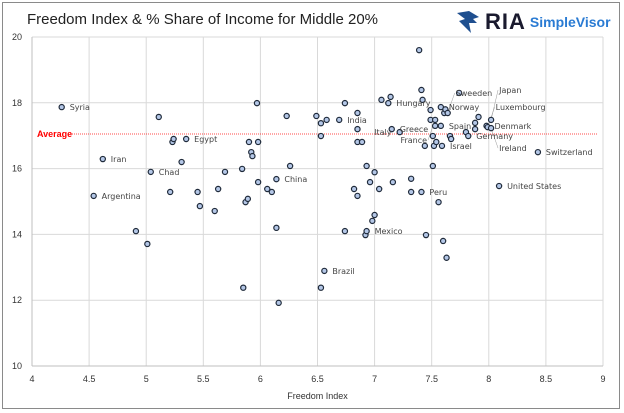 This screenshot has width=624, height=413. Describe the element at coordinates (80, 107) in the screenshot. I see `point-label: Syria` at that location.